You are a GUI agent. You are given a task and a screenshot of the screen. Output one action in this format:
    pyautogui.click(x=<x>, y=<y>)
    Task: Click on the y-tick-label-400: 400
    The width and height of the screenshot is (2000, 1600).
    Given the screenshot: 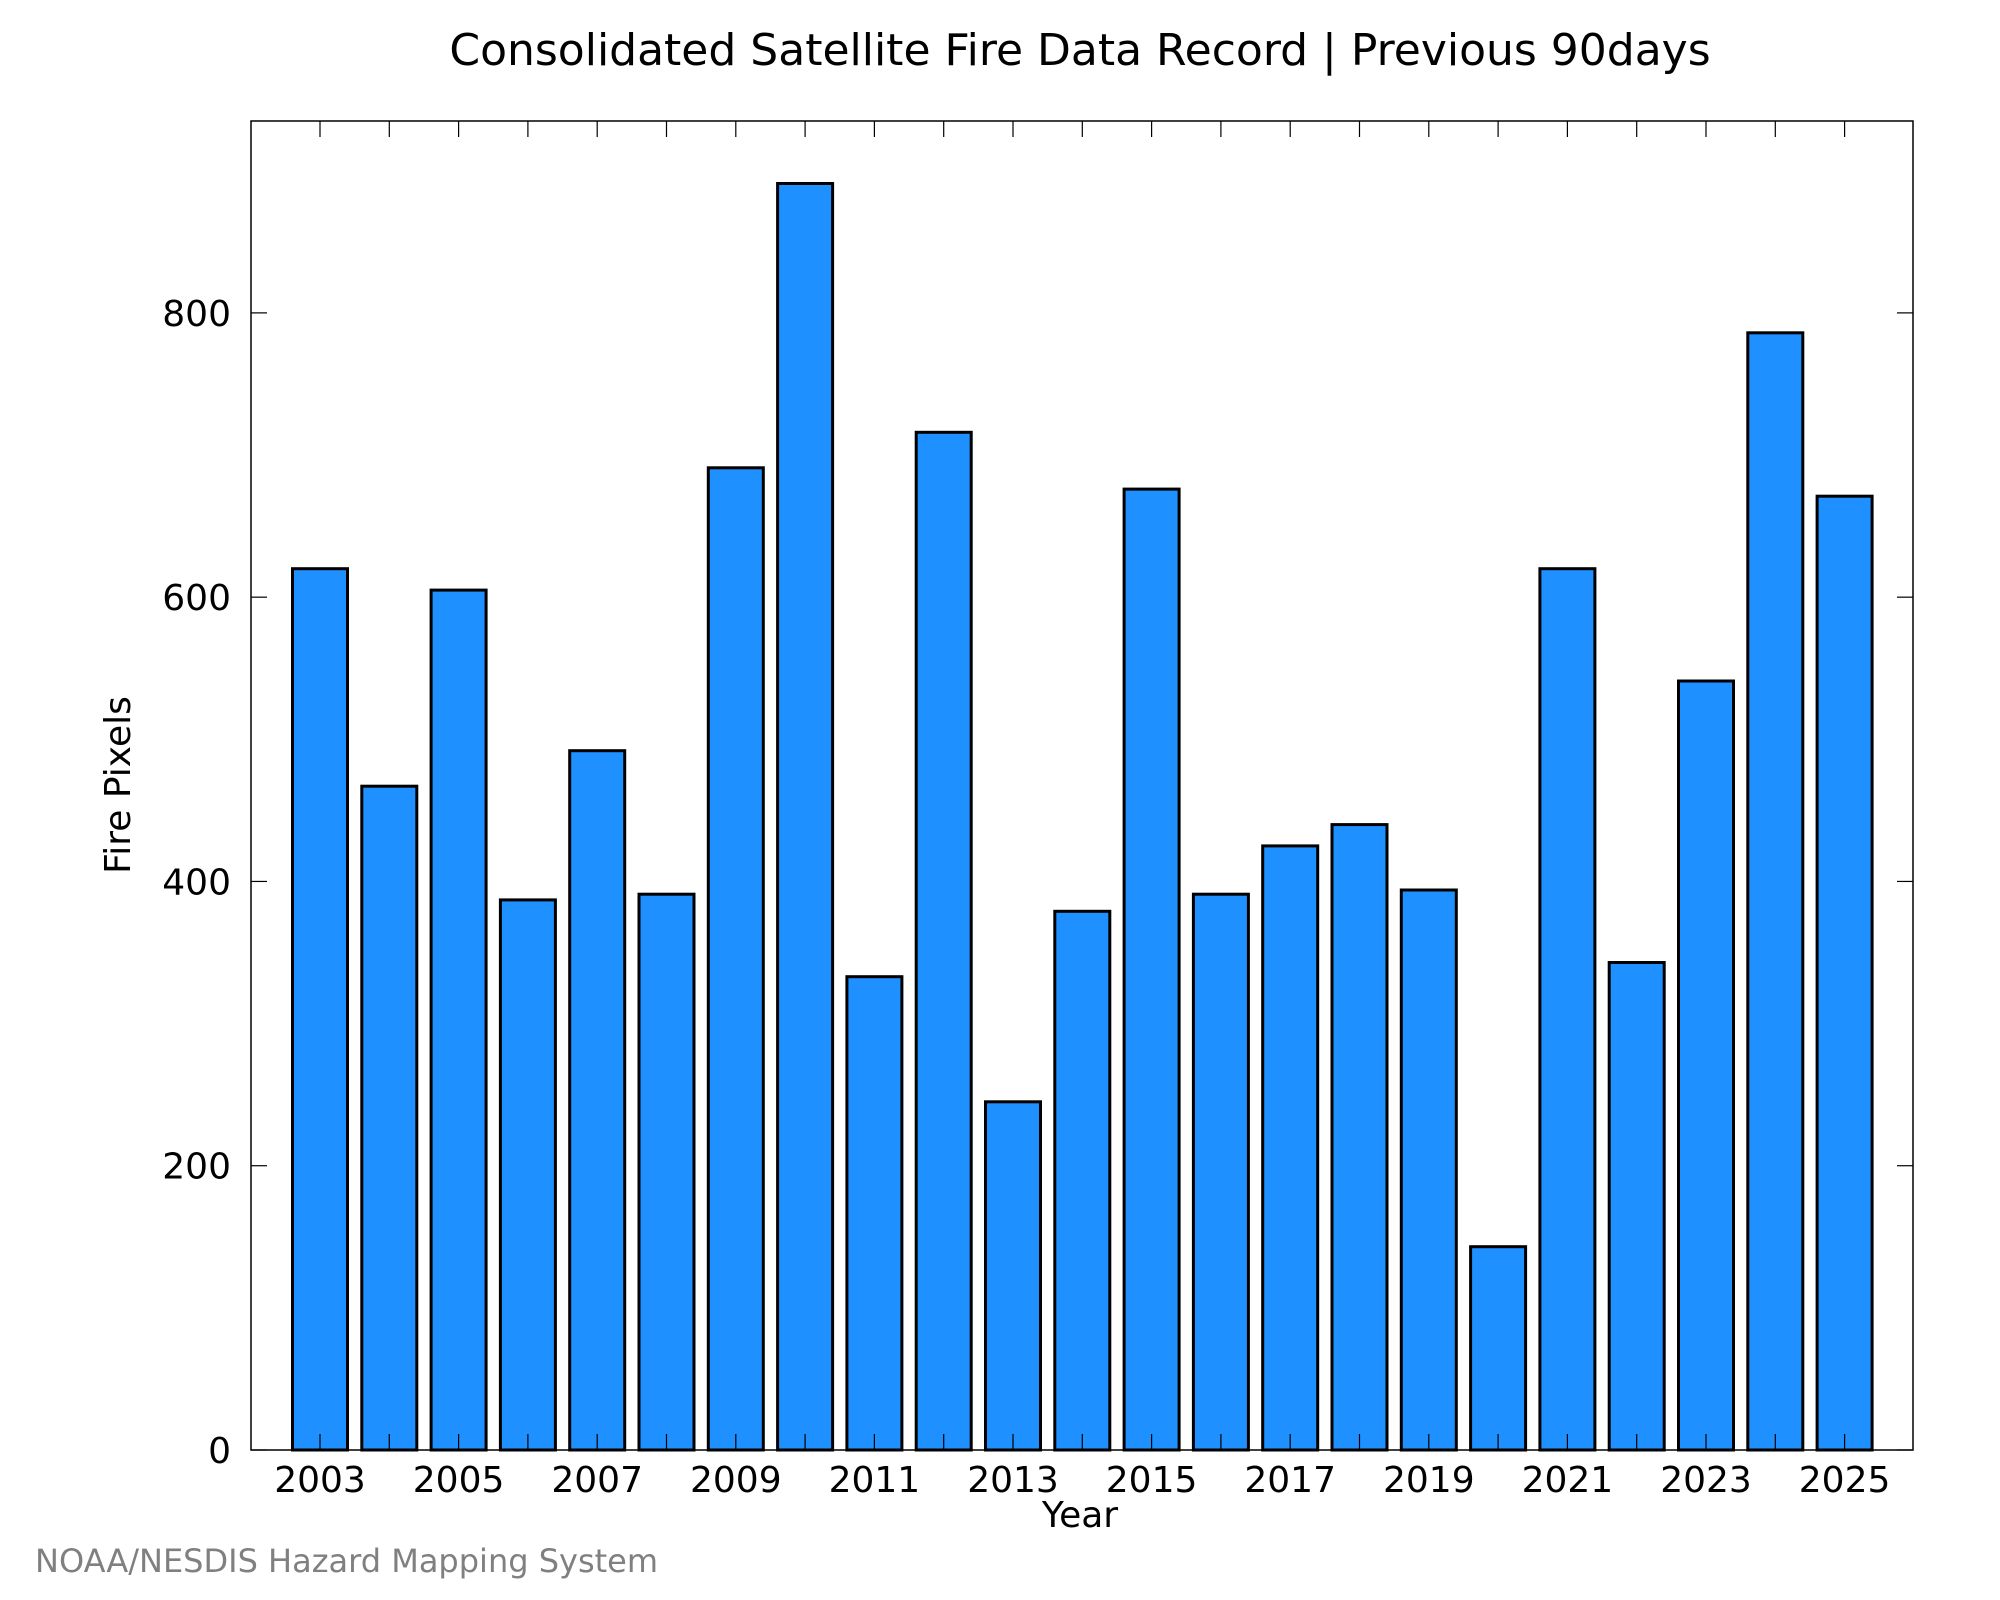 What is the action you would take?
    pyautogui.click(x=196, y=882)
    